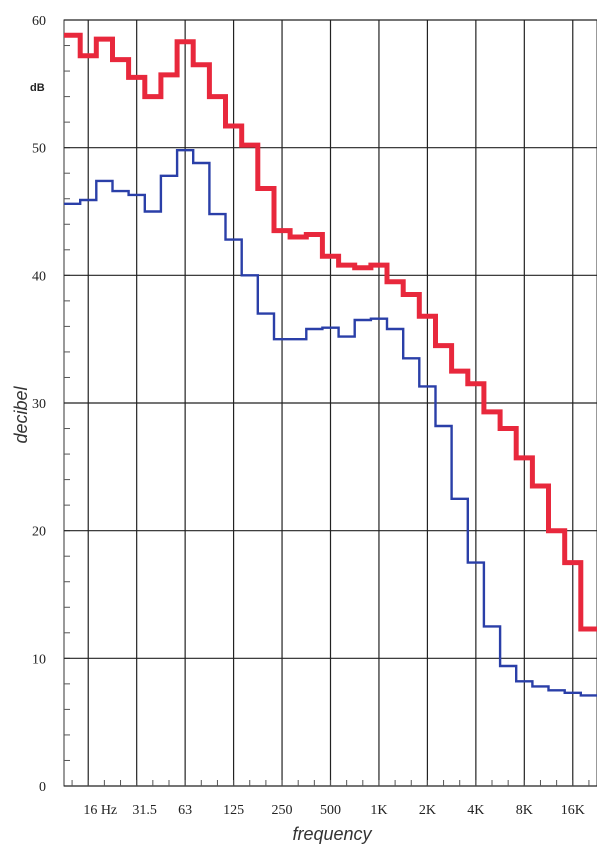 The height and width of the screenshot is (847, 597). What do you see at coordinates (475, 810) in the screenshot?
I see `x-tick-label: 4K` at bounding box center [475, 810].